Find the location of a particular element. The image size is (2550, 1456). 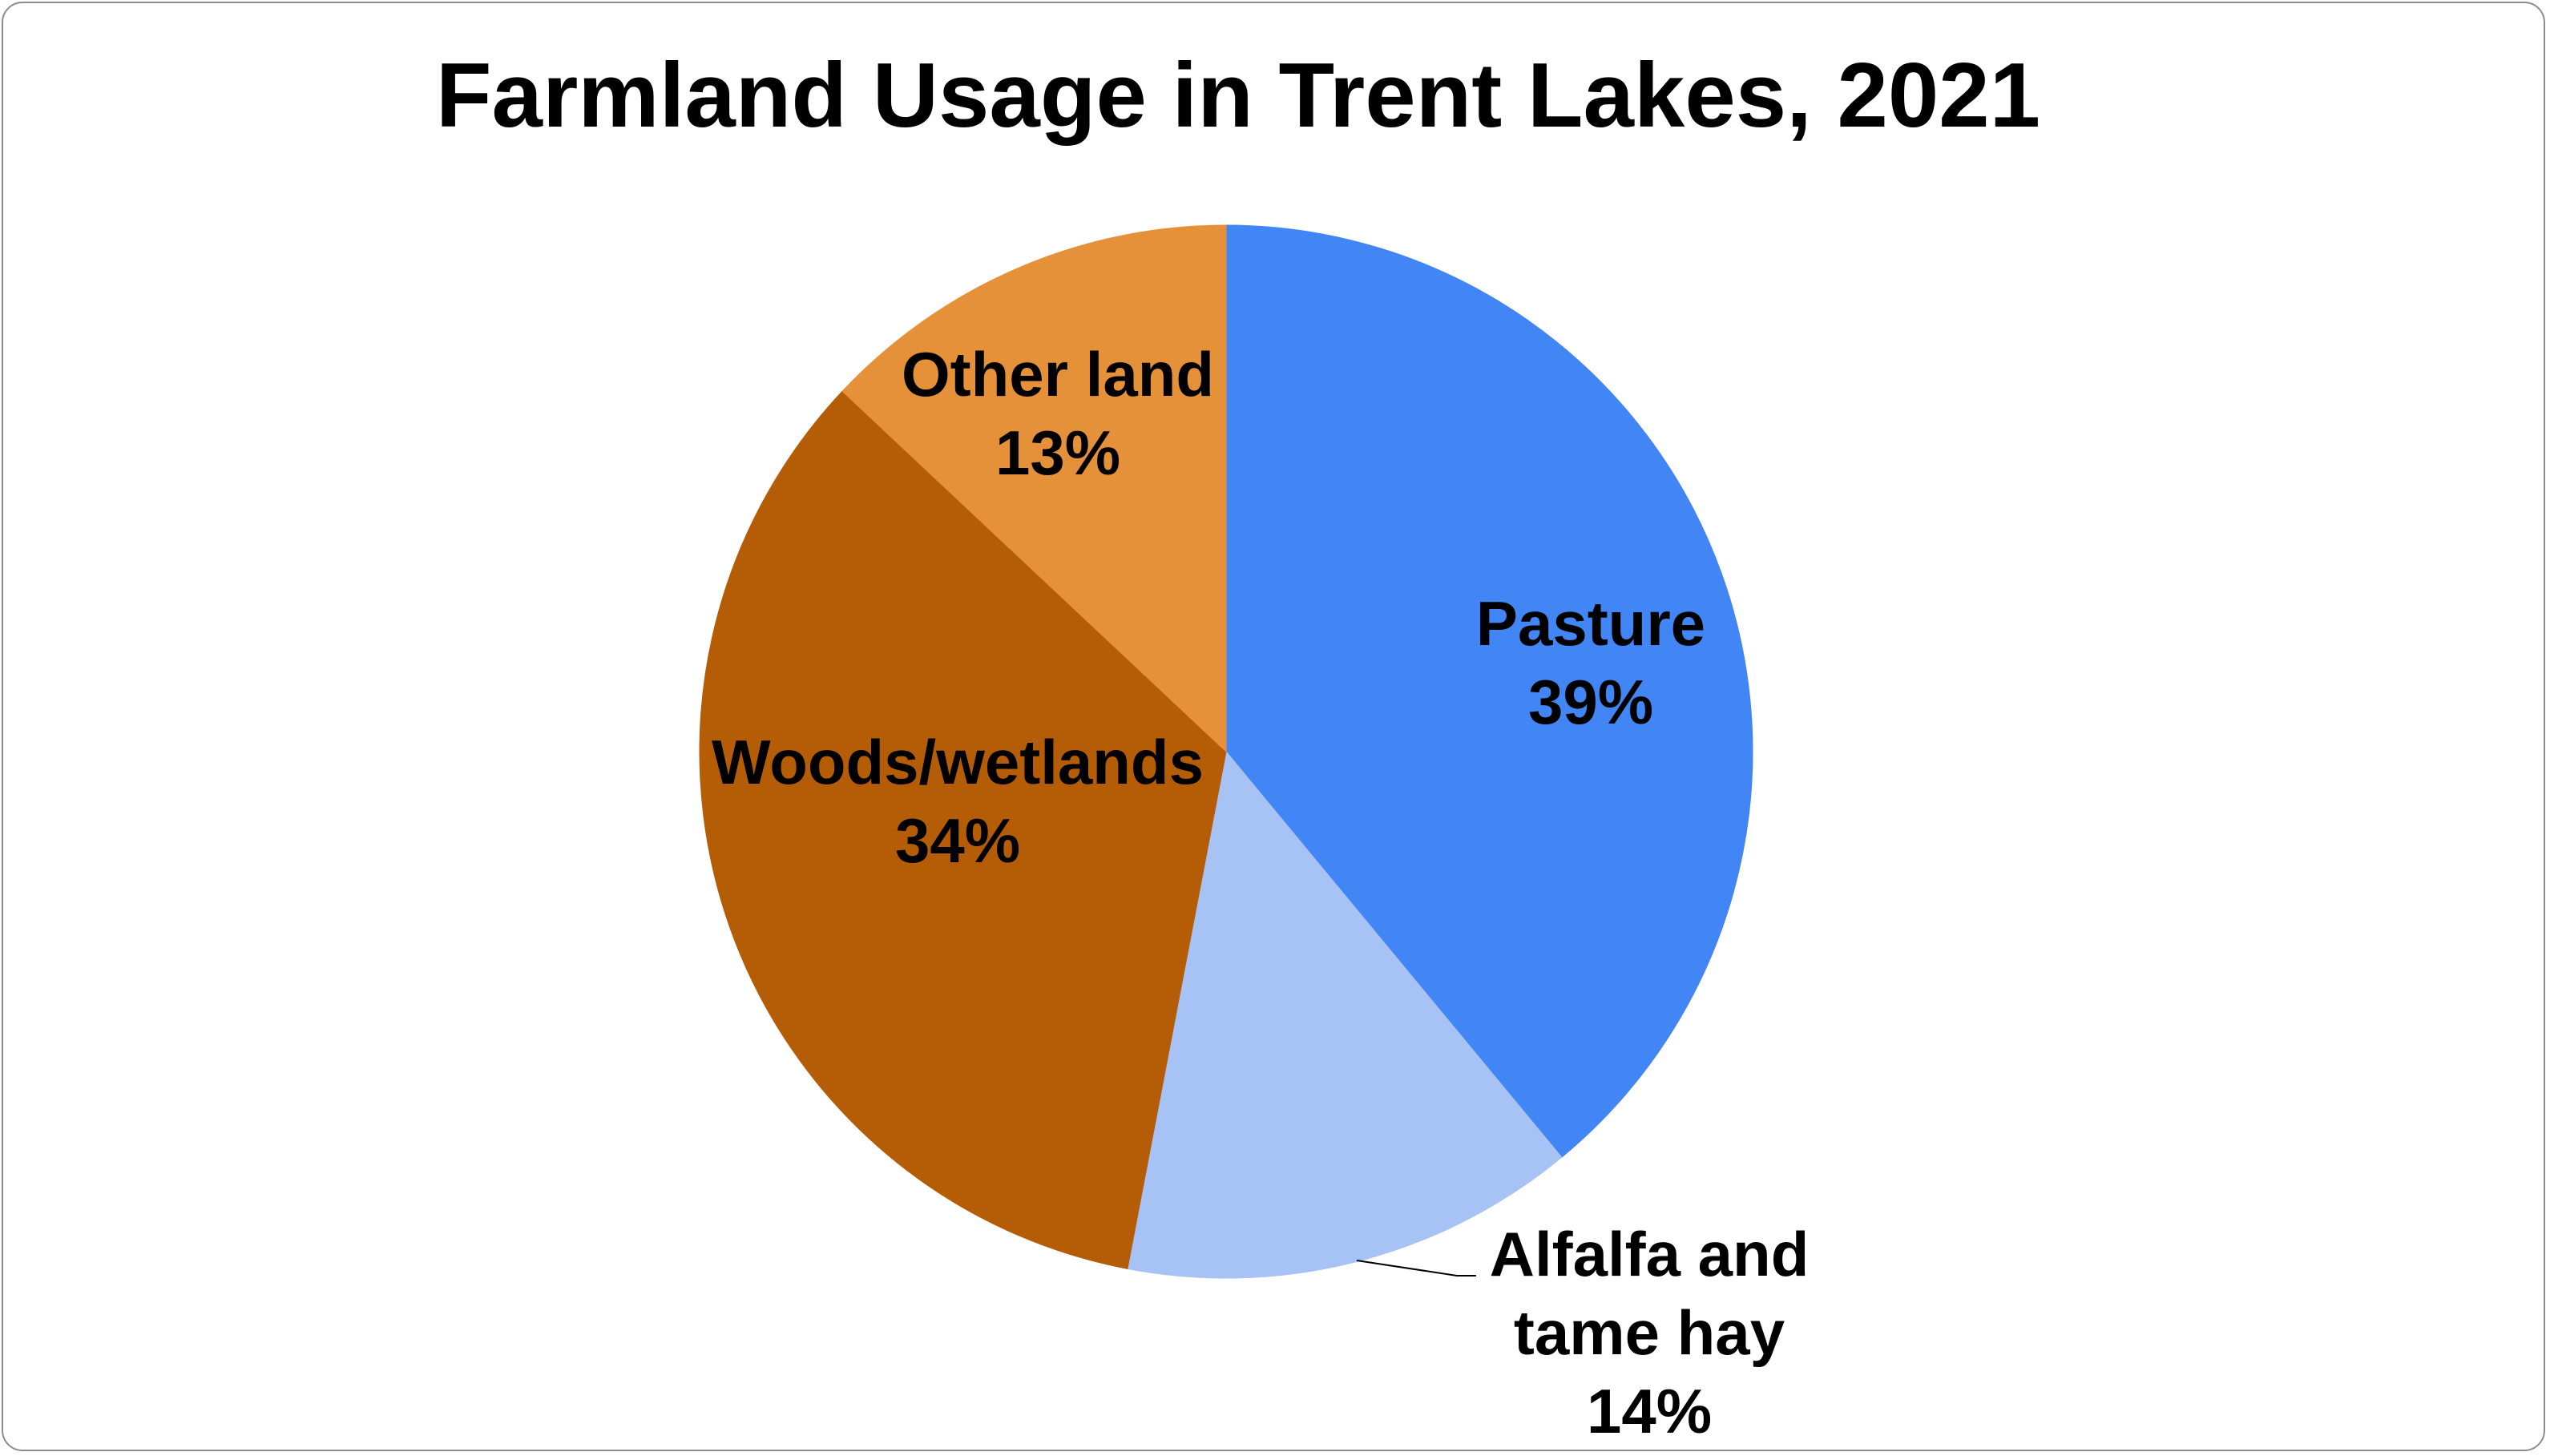

pie-slice-other-land is located at coordinates (1034, 488).